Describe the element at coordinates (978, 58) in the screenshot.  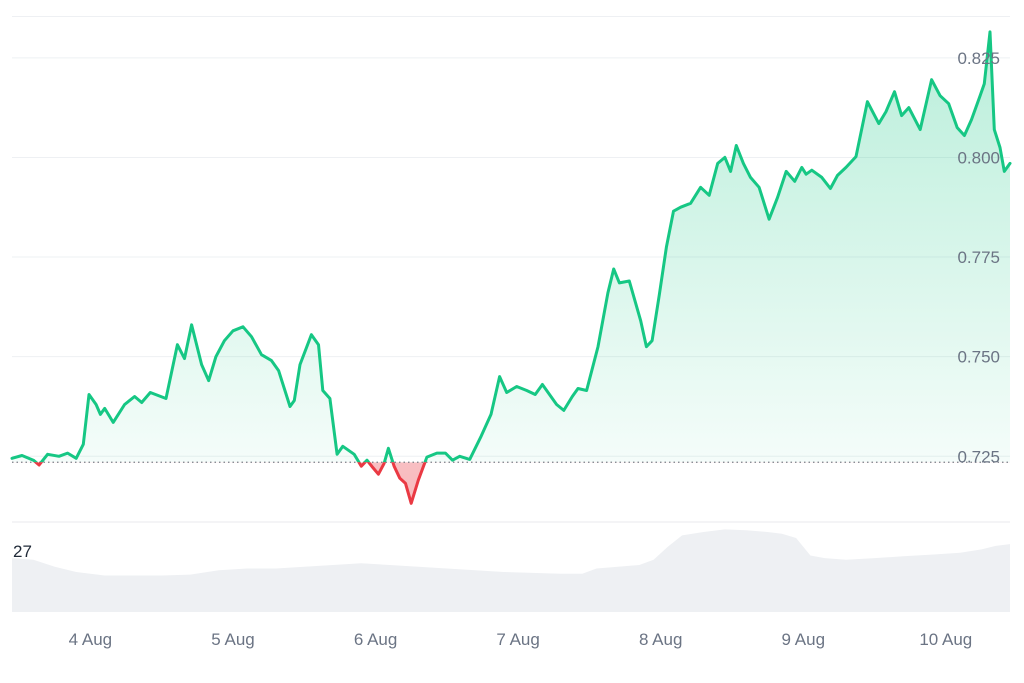
I see `y-tick-label: 0.825` at that location.